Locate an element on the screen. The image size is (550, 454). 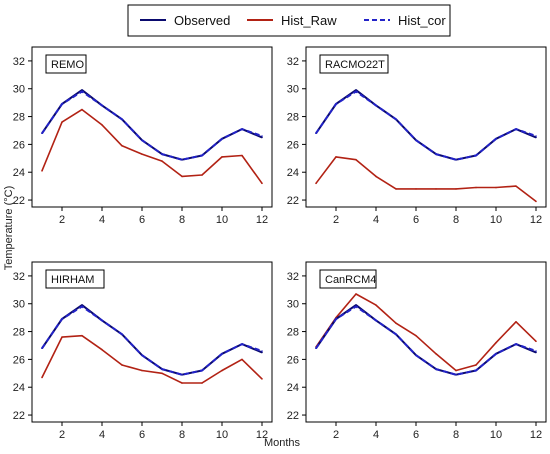
y-axis-title: Temperature (°C) is located at coordinates (9, 228).